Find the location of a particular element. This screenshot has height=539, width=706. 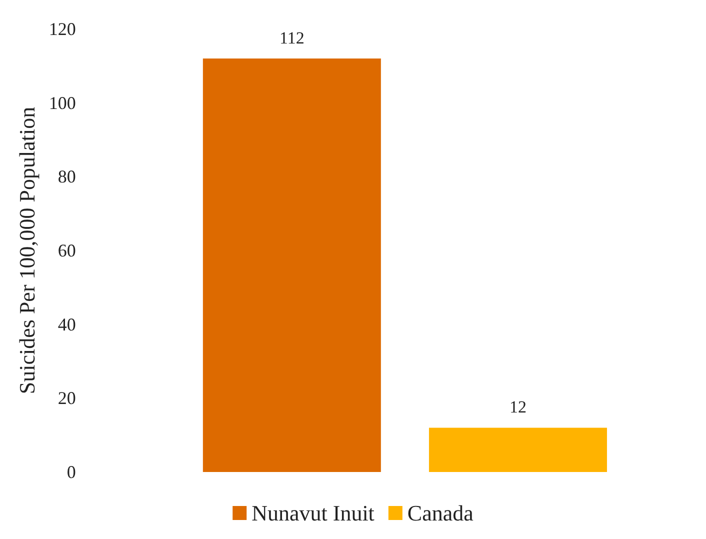

data-label: 112 is located at coordinates (291, 38).